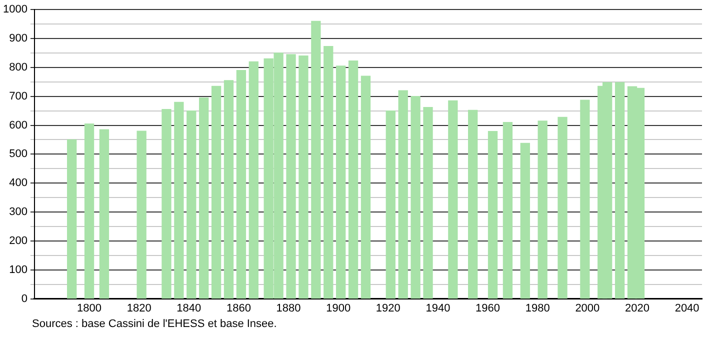  What do you see at coordinates (18, 270) in the screenshot?
I see `y-tick-label: 100` at bounding box center [18, 270].